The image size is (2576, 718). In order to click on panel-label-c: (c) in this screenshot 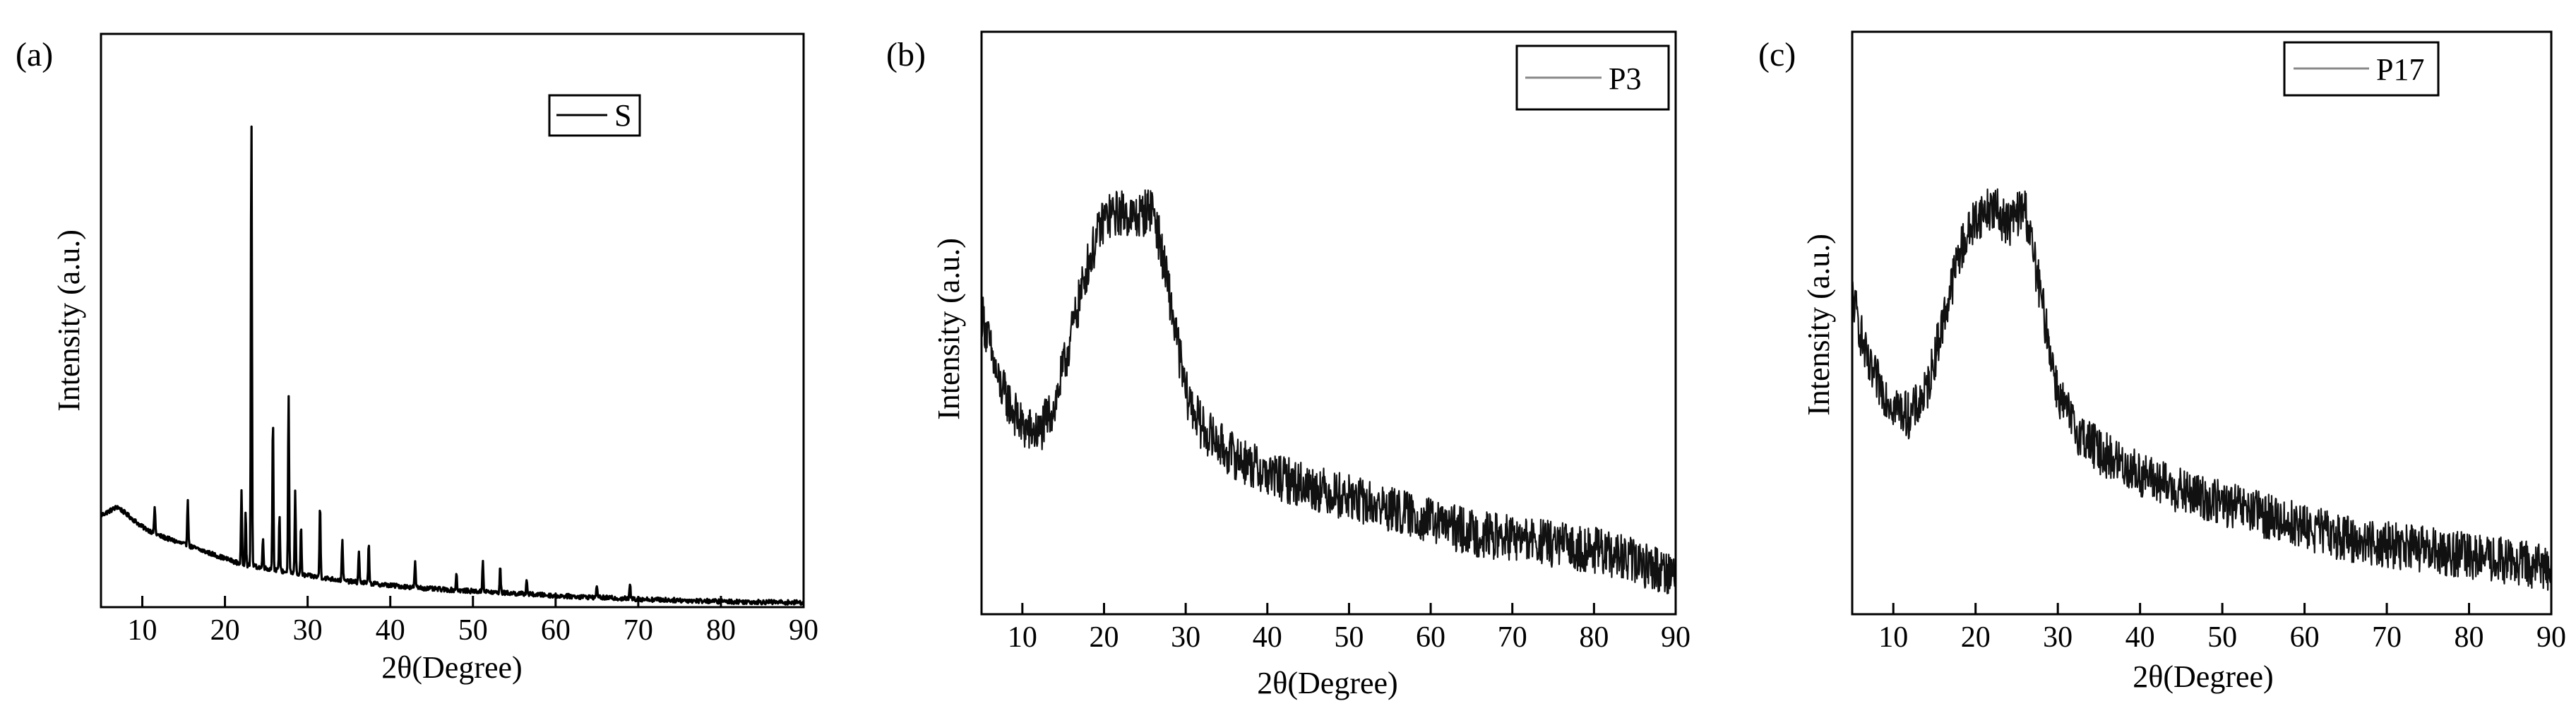, I will do `click(1777, 54)`.